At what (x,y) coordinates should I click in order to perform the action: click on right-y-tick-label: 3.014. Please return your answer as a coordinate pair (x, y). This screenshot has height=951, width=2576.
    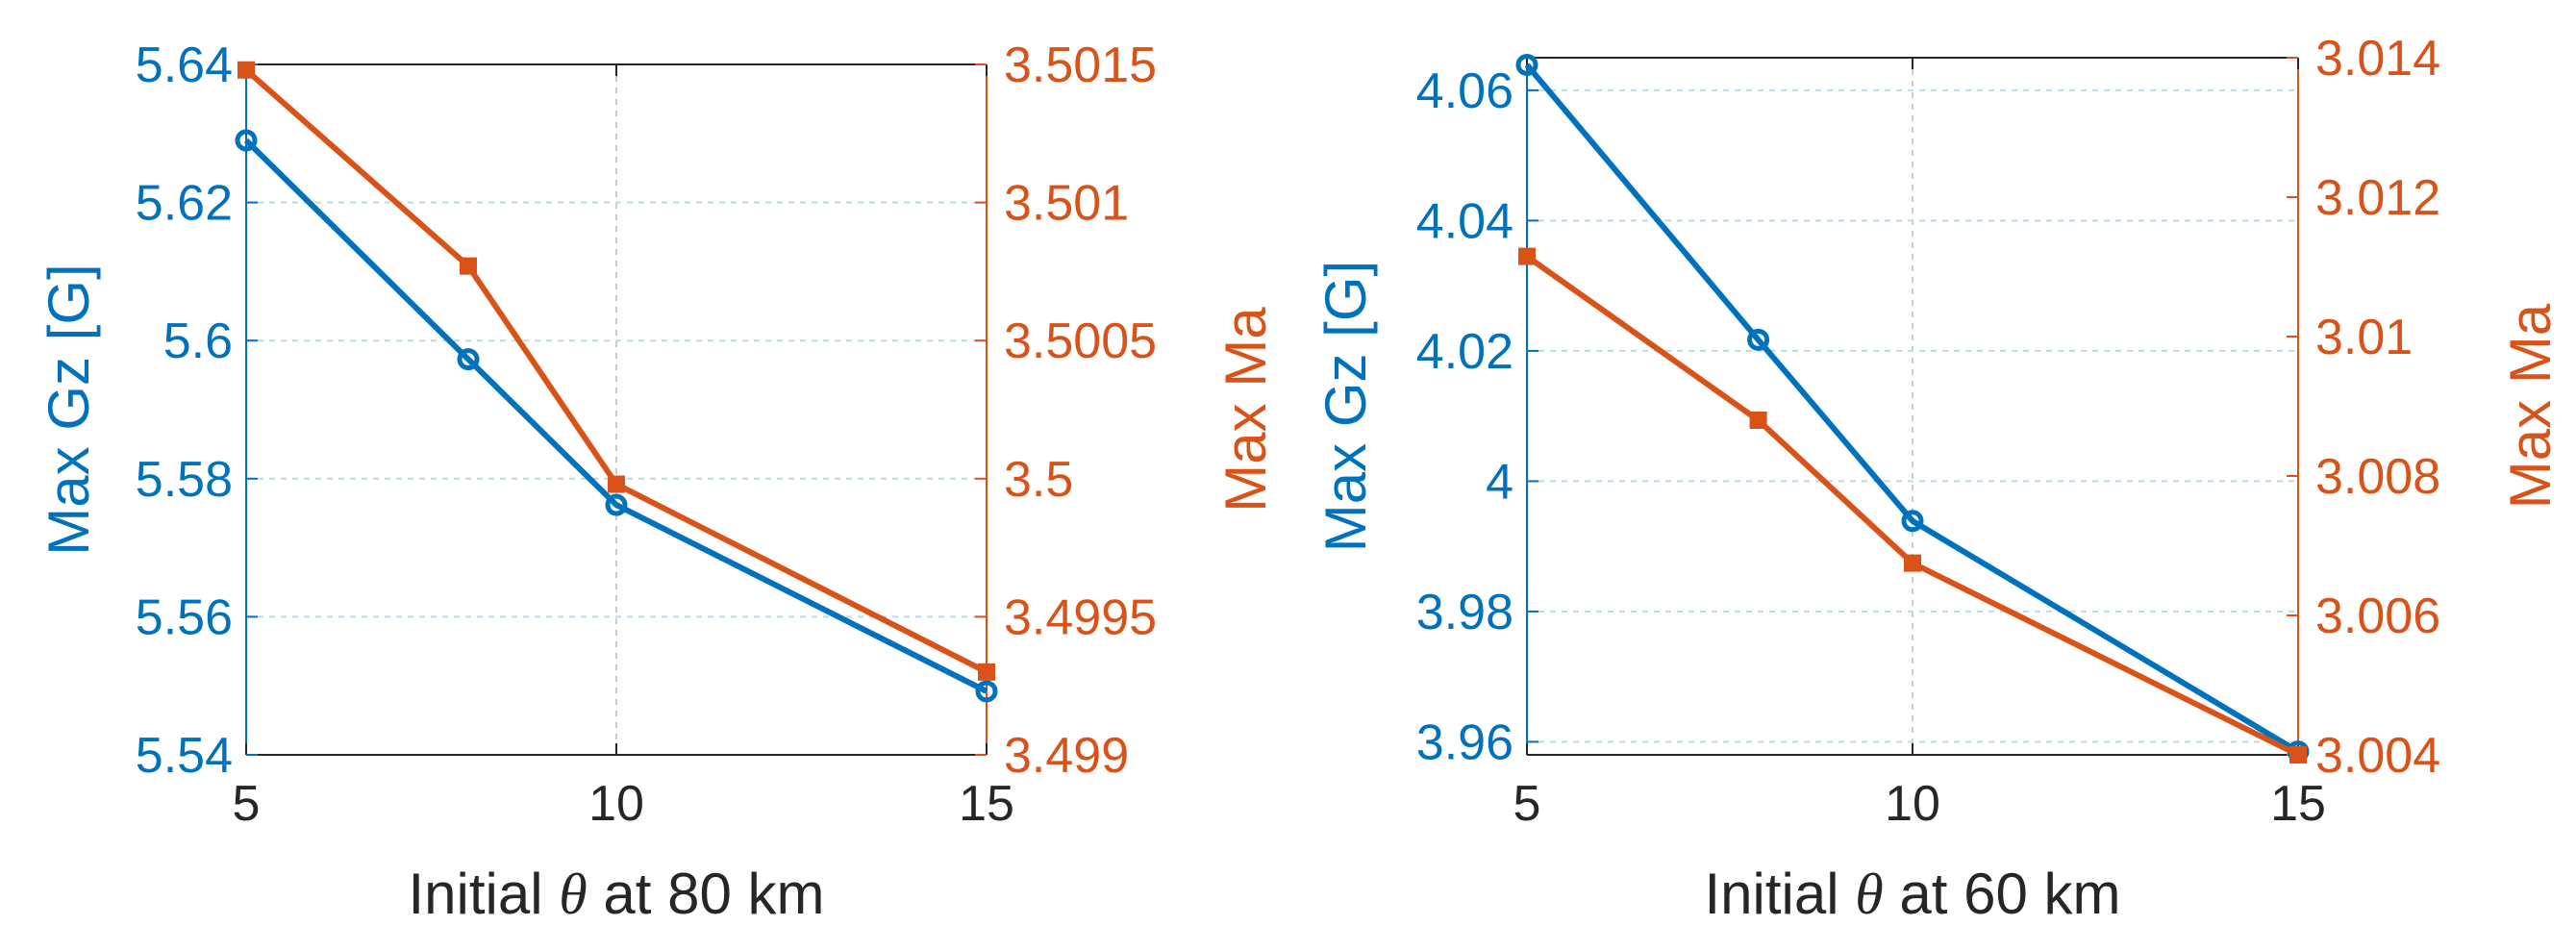
    Looking at the image, I should click on (2377, 59).